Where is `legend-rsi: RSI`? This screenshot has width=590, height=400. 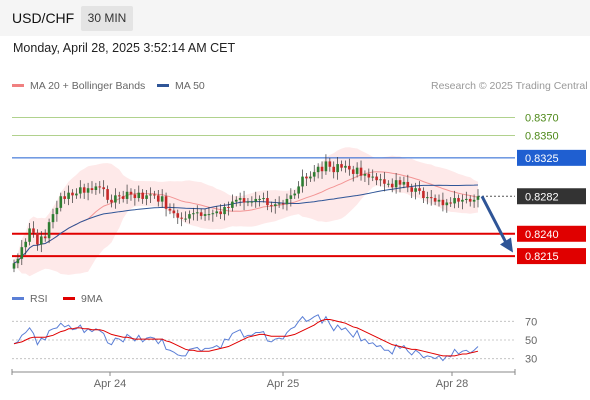 legend-rsi: RSI is located at coordinates (30, 299).